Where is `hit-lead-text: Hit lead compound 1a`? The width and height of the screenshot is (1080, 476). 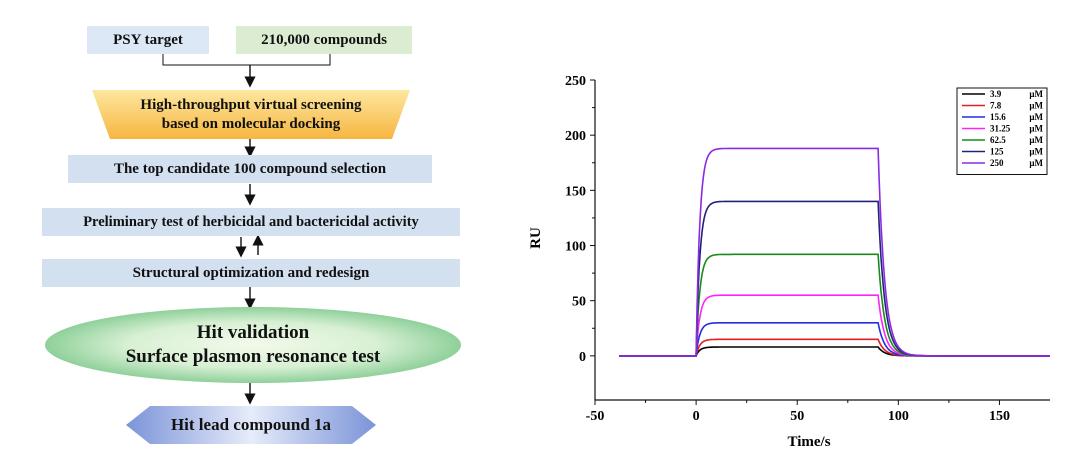
hit-lead-text: Hit lead compound 1a is located at coordinates (251, 425).